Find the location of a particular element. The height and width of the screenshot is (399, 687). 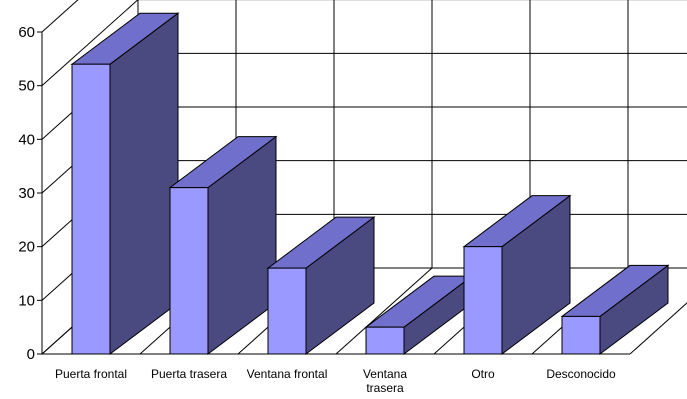

bar-side is located at coordinates (144, 183).